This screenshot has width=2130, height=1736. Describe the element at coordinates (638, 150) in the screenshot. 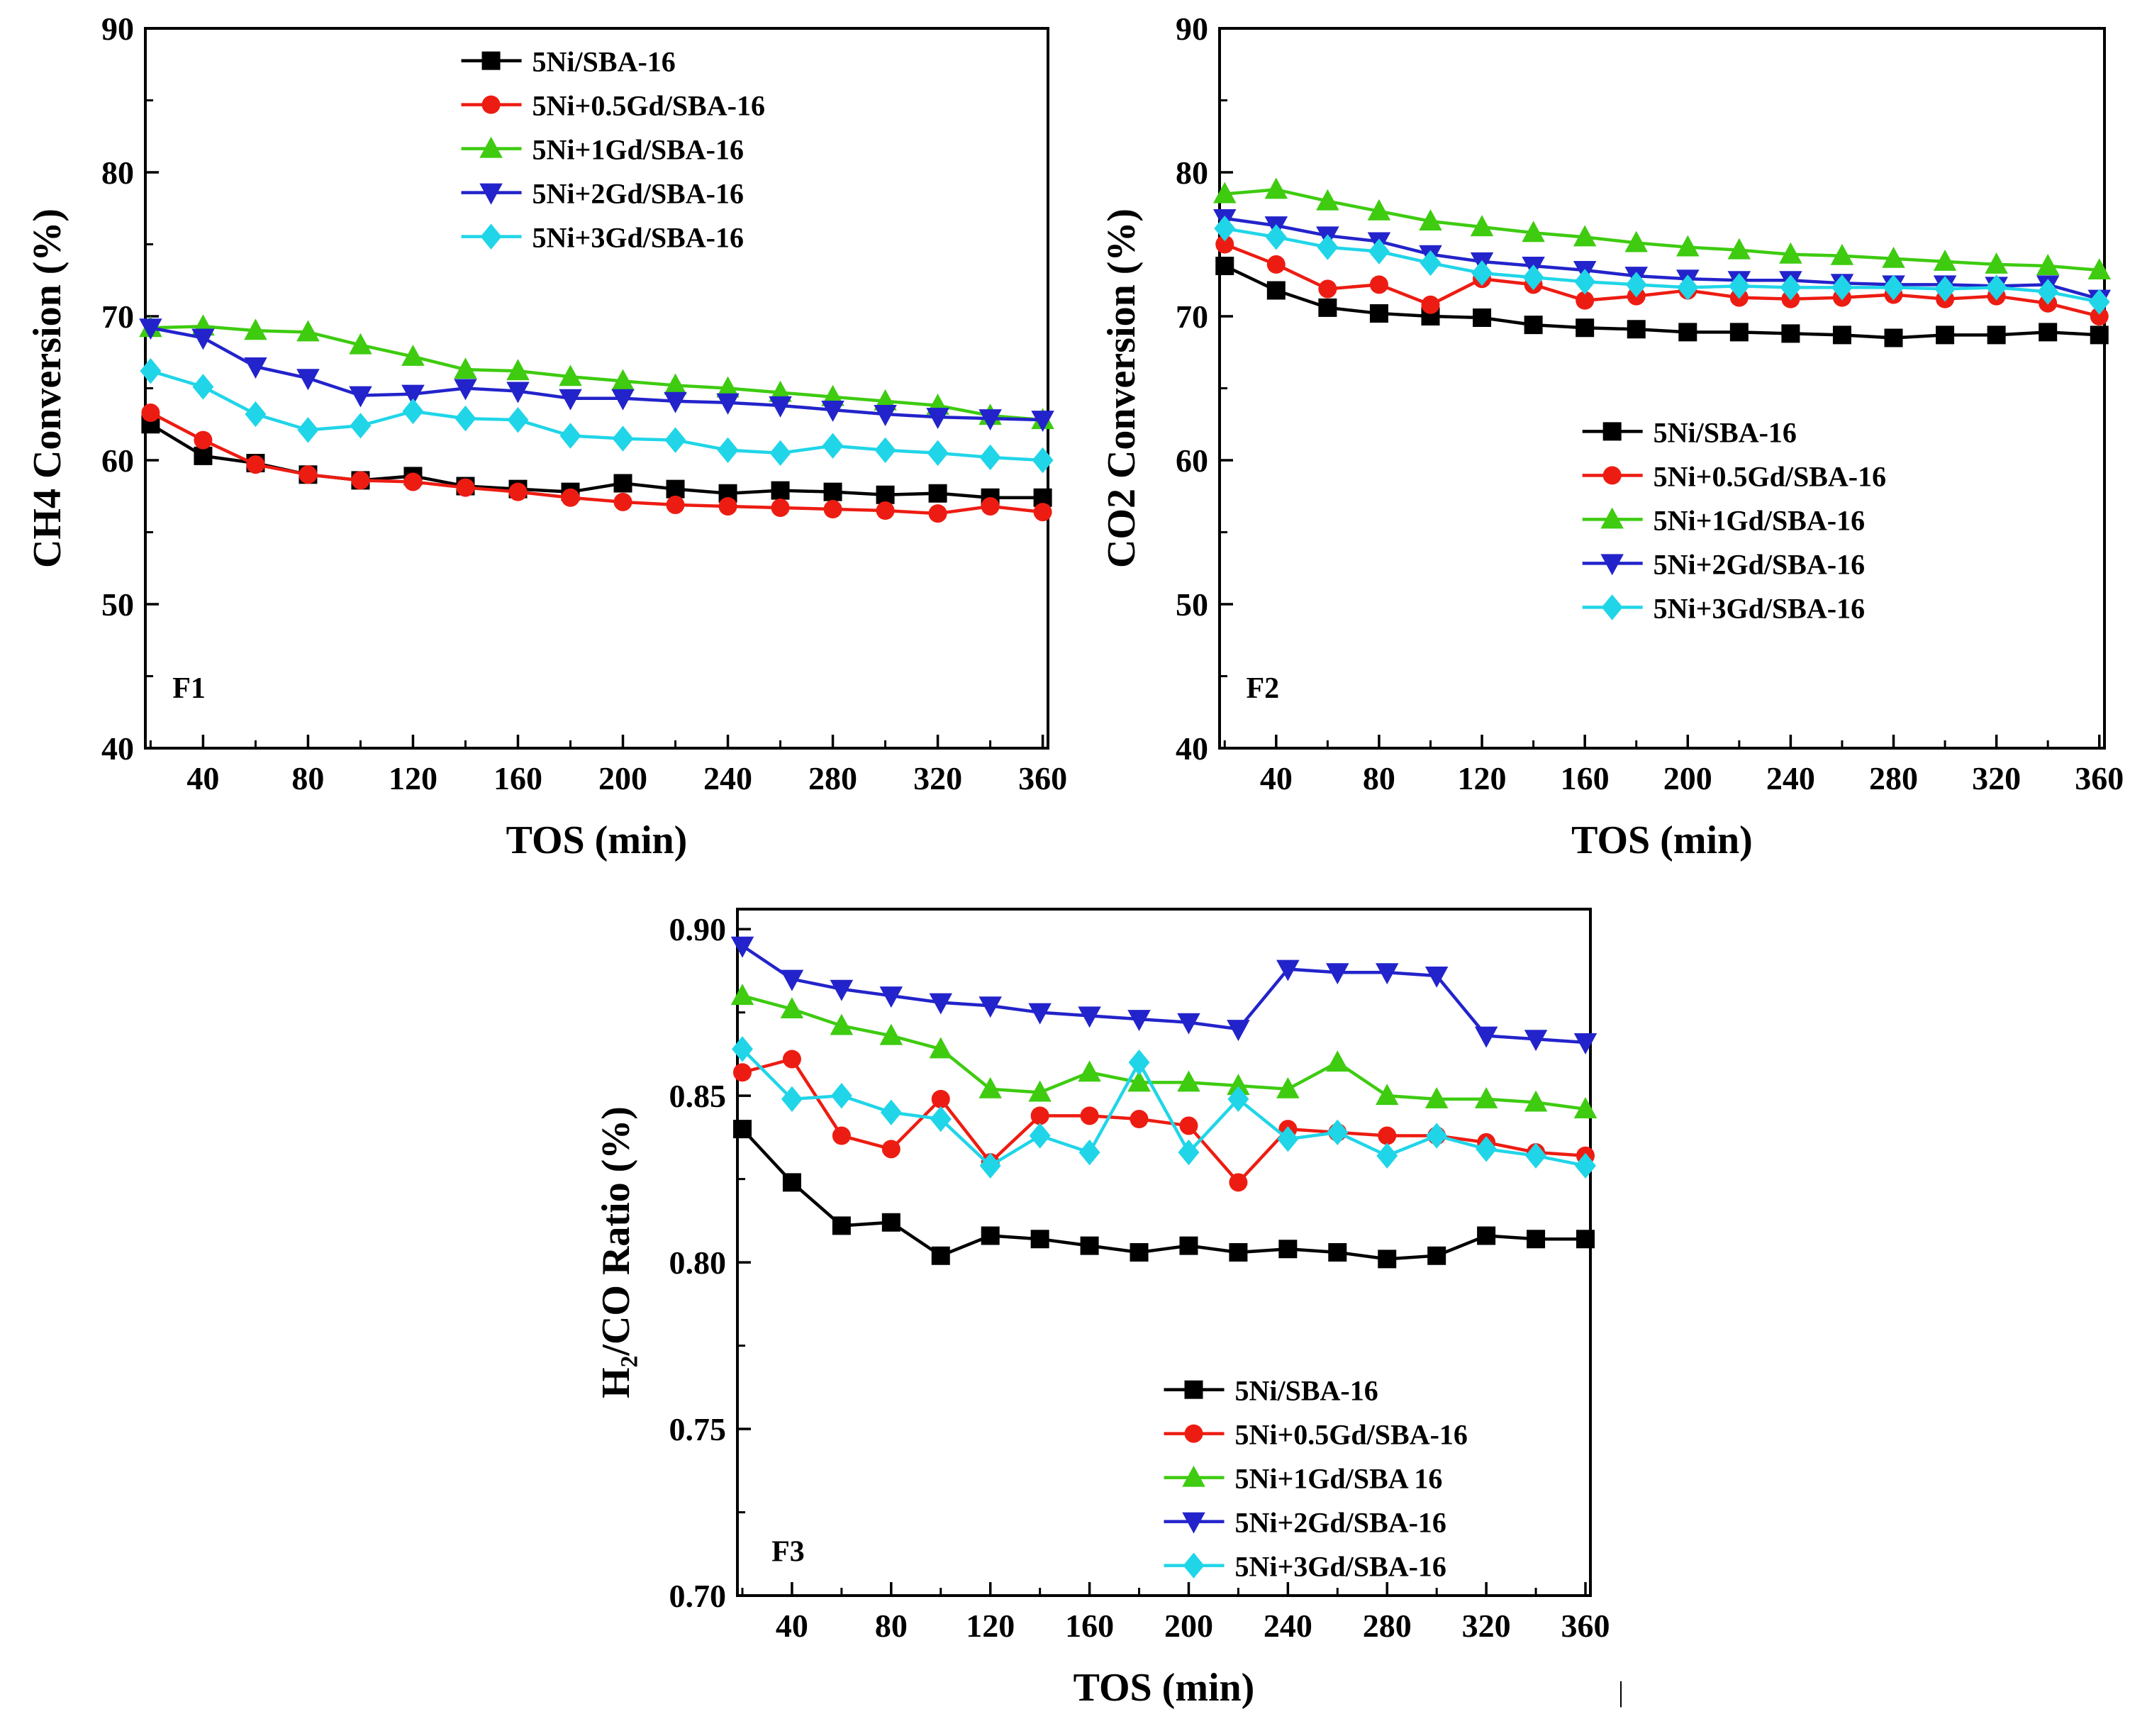

I see `legend-label: 5Ni+1Gd/SBA-16` at that location.